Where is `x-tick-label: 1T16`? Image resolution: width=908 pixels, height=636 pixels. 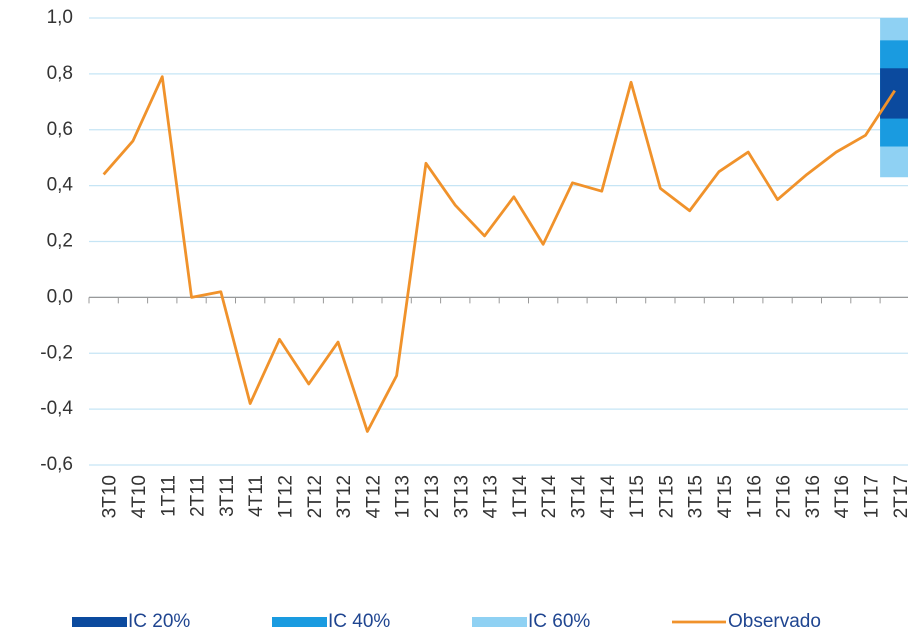
x-tick-label: 1T16 is located at coordinates (754, 496).